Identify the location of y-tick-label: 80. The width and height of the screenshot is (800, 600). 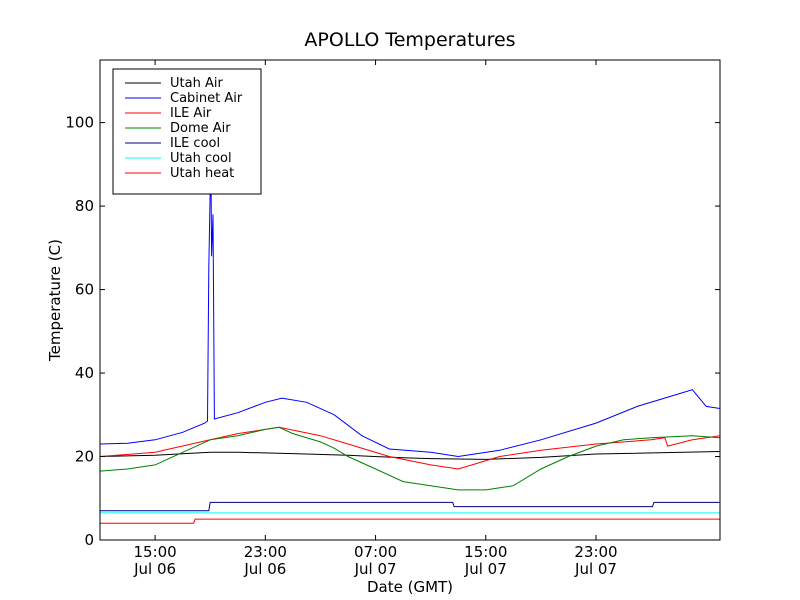
(84, 206).